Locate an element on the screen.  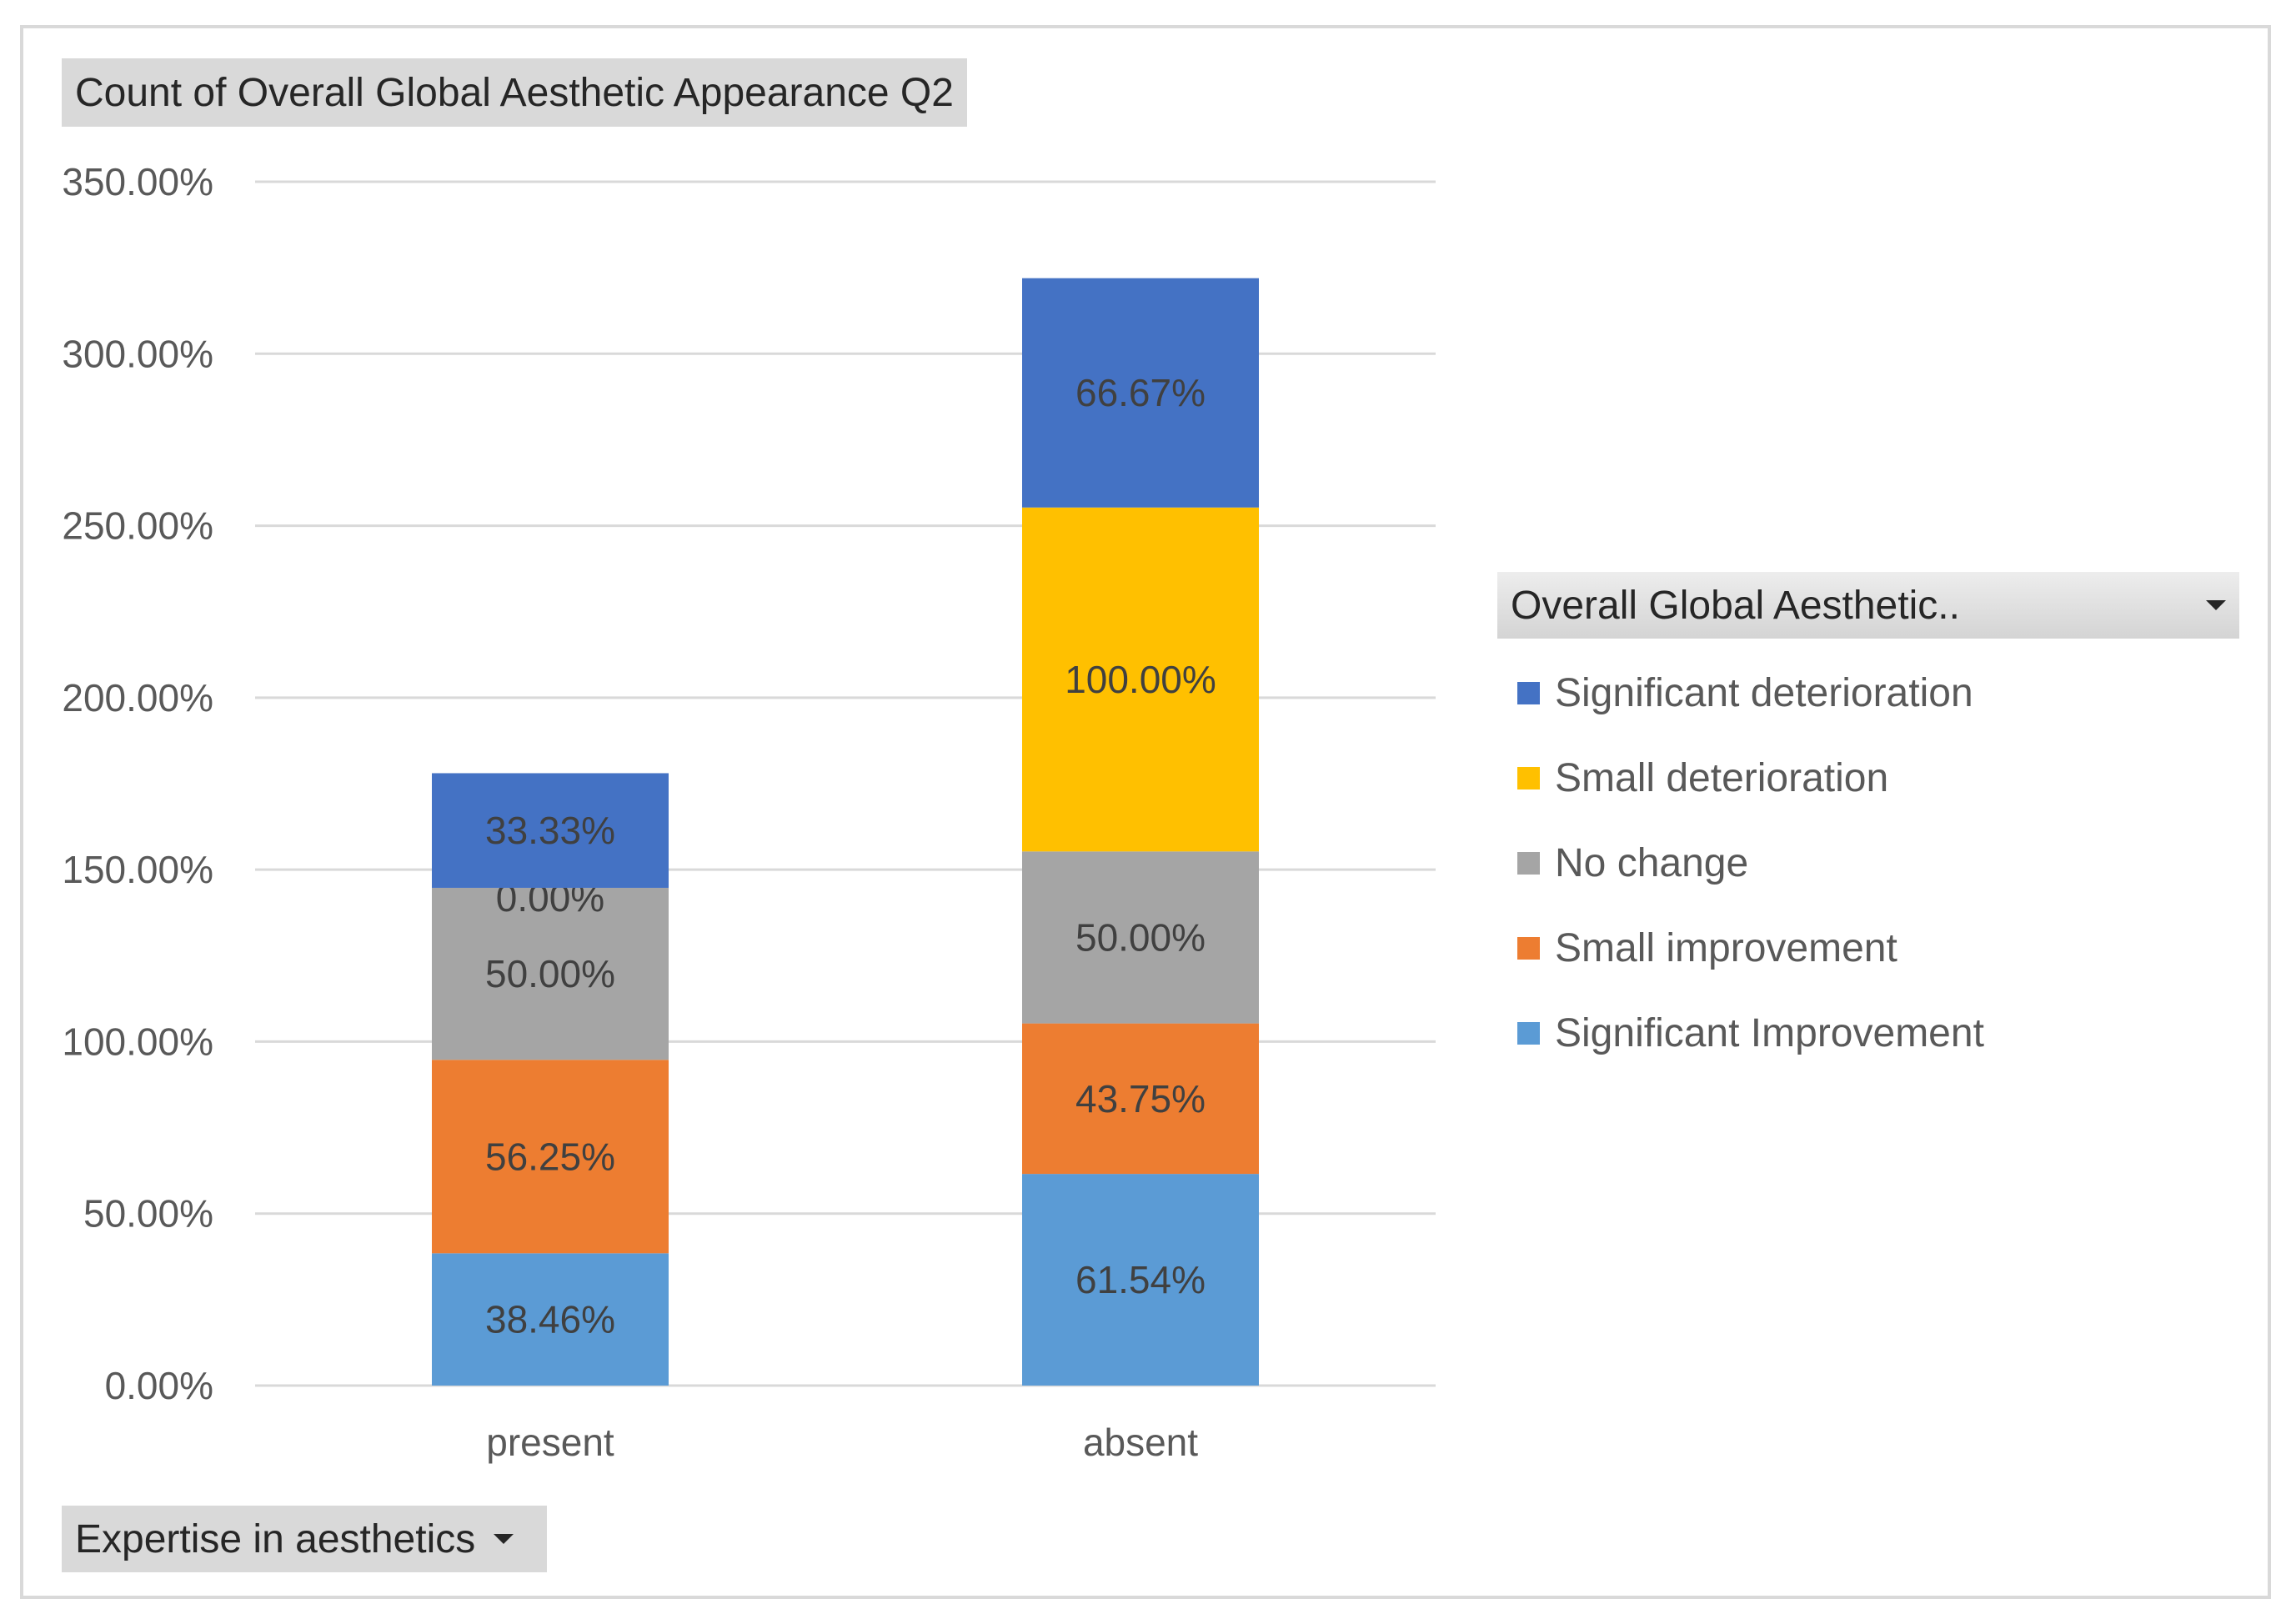
data-label: 61.54% is located at coordinates (1140, 1279).